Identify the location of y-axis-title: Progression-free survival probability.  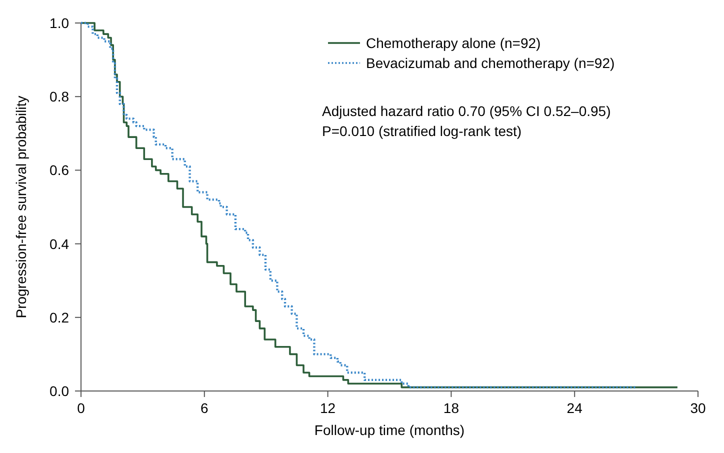
(21, 207).